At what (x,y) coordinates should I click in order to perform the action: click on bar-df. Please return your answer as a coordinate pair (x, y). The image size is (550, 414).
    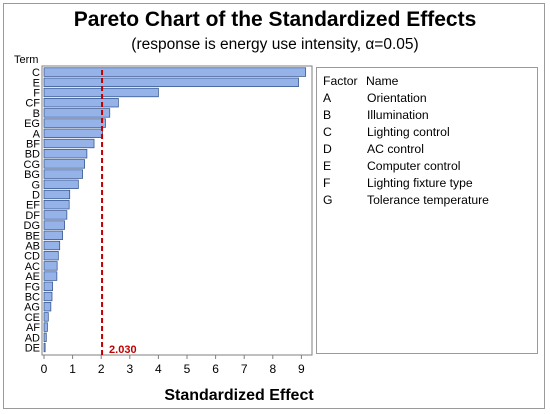
    Looking at the image, I should click on (55, 215).